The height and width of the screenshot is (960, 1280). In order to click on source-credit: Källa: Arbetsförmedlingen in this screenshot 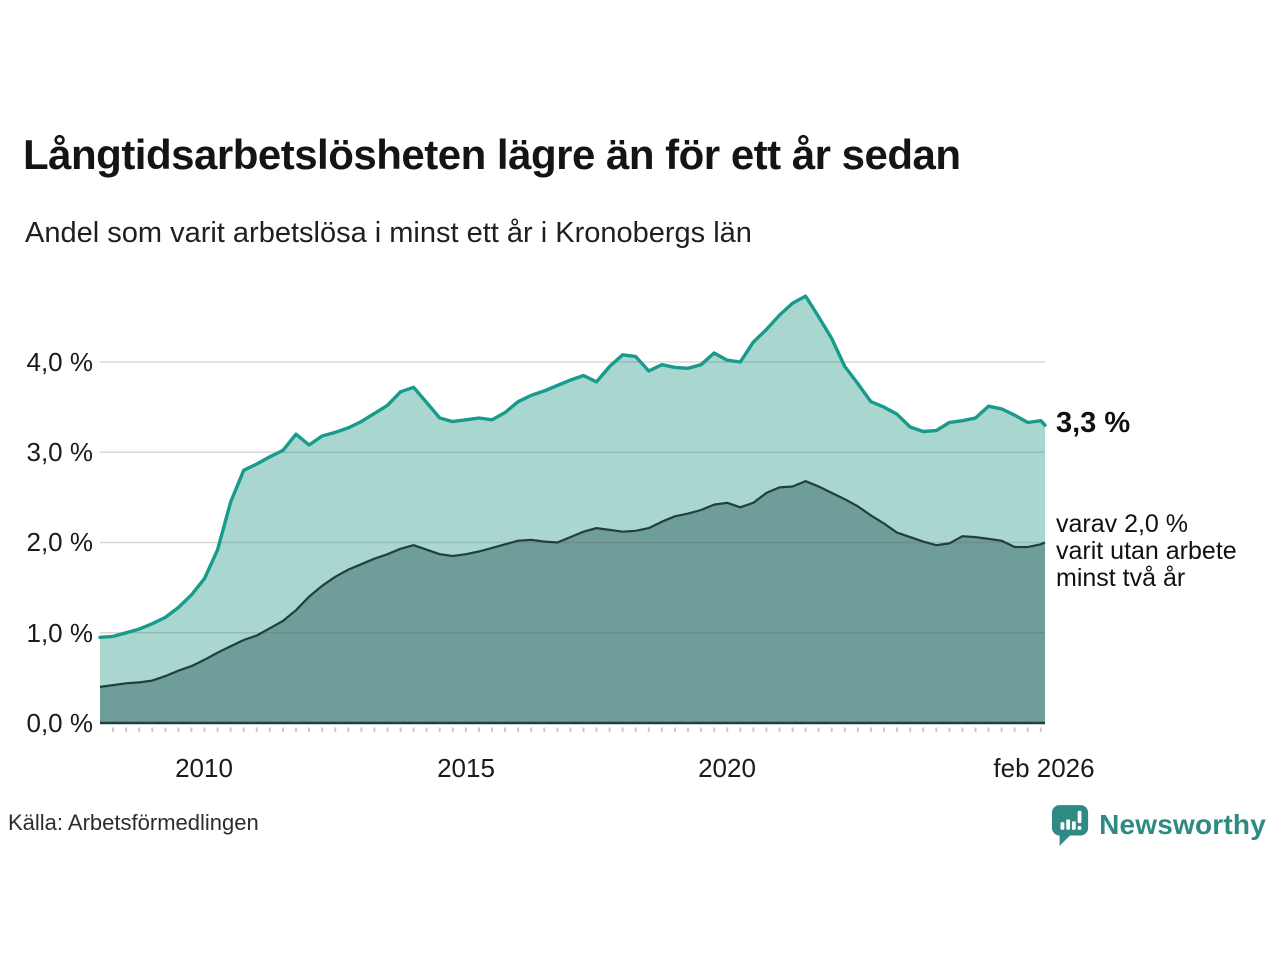, I will do `click(133, 822)`.